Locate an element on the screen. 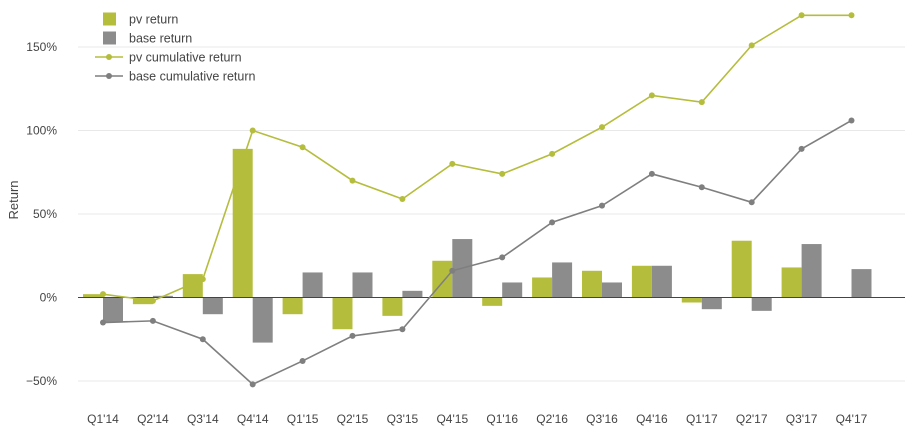  legend-label: base return is located at coordinates (160, 39).